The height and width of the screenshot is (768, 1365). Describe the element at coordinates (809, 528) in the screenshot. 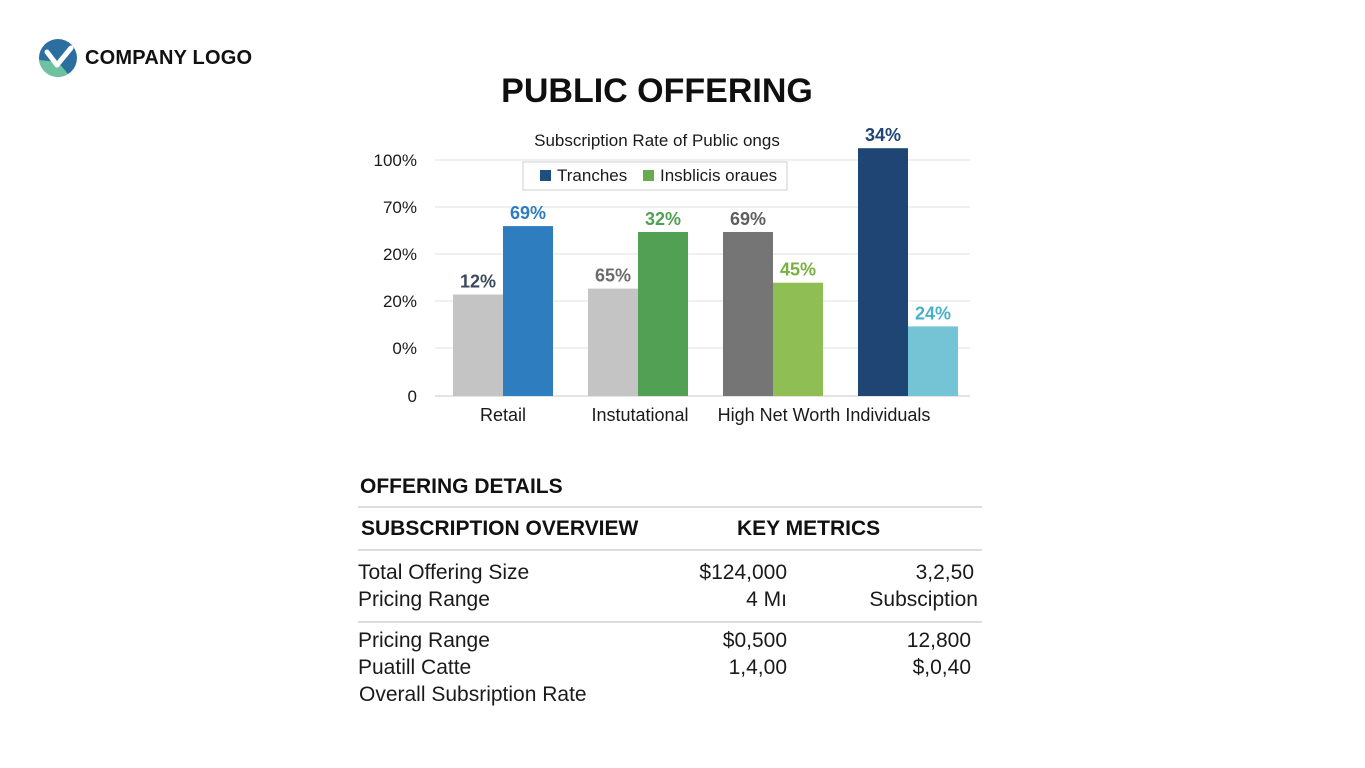

I see `key-metrics-header: KEY METRICS` at that location.